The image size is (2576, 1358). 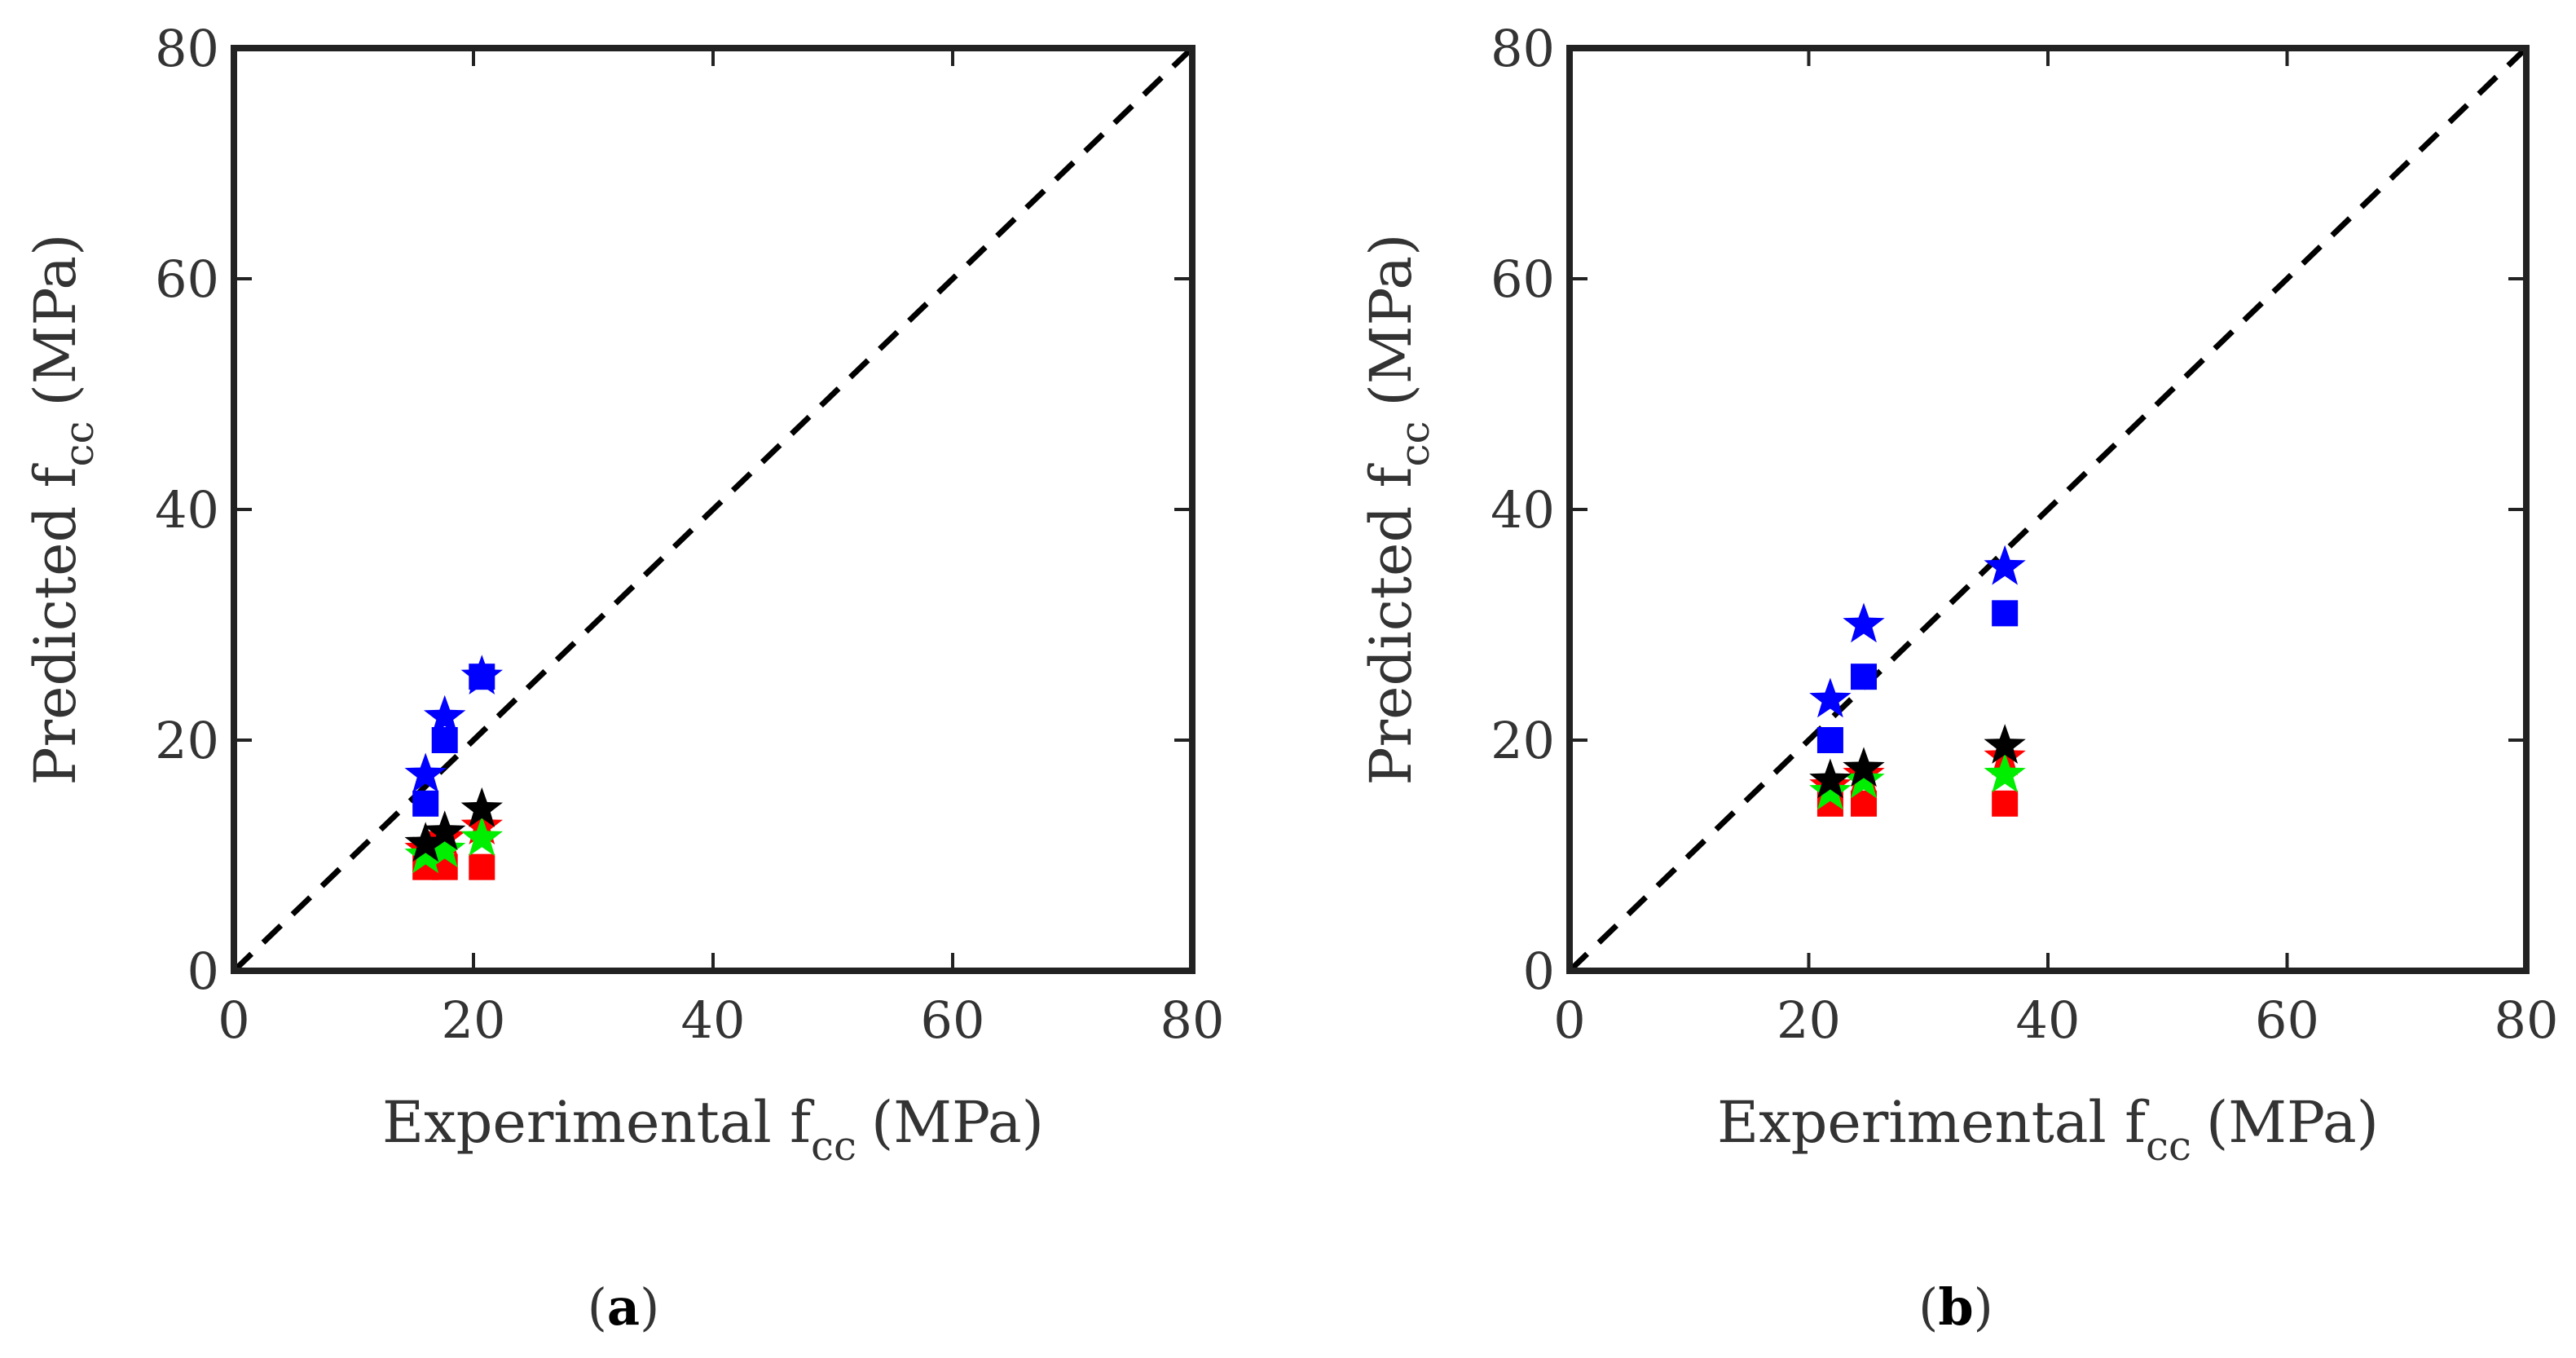 I want to click on panel-caption: (a), so click(x=624, y=1307).